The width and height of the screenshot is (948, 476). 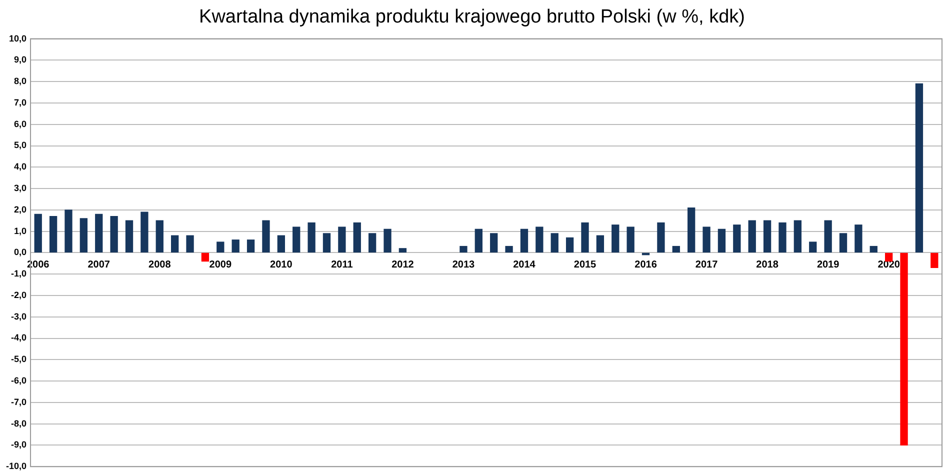 I want to click on x-tick-label: 2008, so click(x=160, y=264).